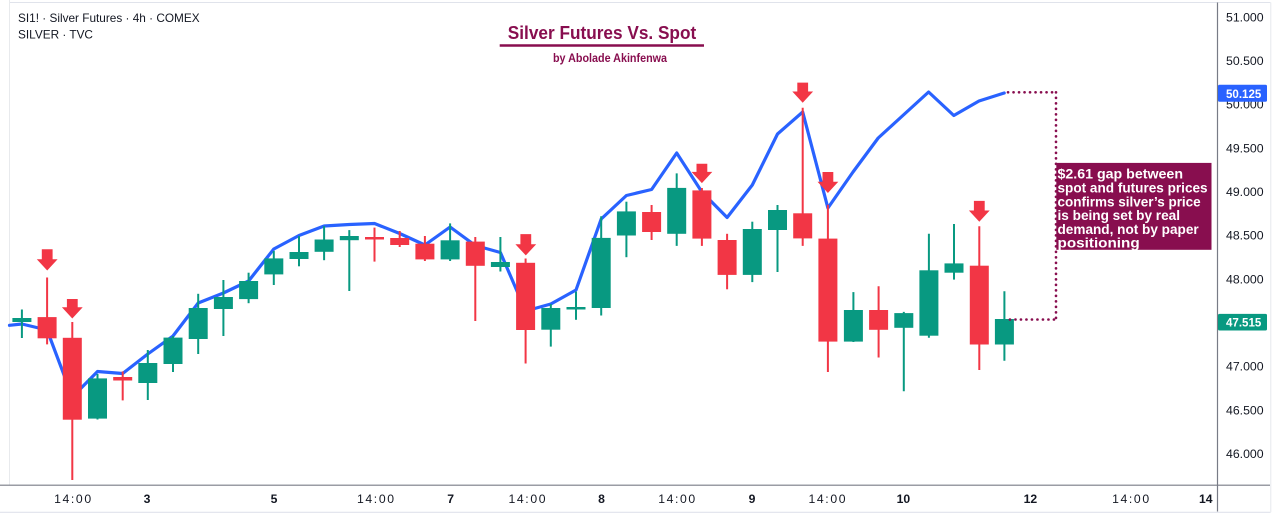  What do you see at coordinates (274, 499) in the screenshot?
I see `svg-text: 5` at bounding box center [274, 499].